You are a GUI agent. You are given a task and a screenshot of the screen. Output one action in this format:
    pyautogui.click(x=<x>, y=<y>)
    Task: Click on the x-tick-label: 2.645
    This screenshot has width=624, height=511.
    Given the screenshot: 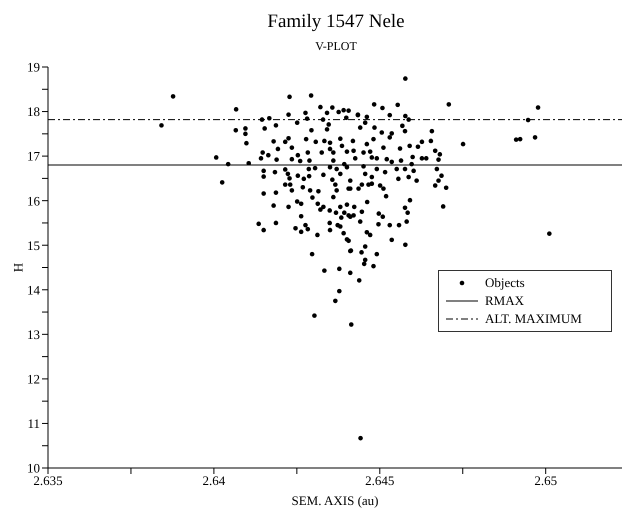 What is the action you would take?
    pyautogui.click(x=379, y=480)
    